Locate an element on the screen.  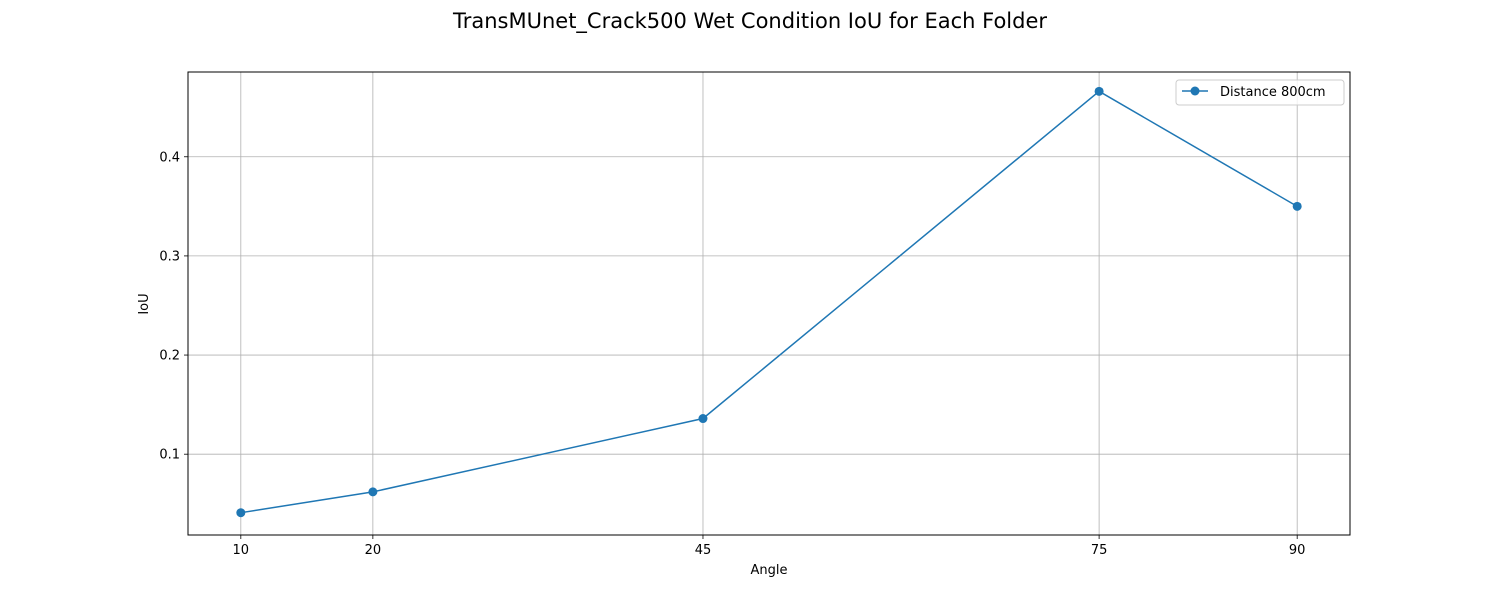
legend-label-distance-800cm: Distance 800cm is located at coordinates (1273, 92).